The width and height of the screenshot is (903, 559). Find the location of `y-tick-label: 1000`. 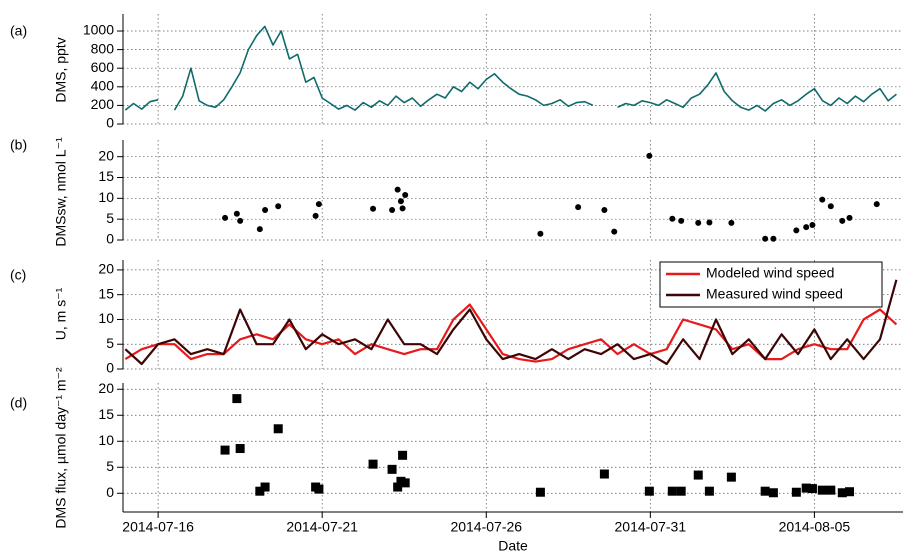

y-tick-label: 1000 is located at coordinates (98, 30).